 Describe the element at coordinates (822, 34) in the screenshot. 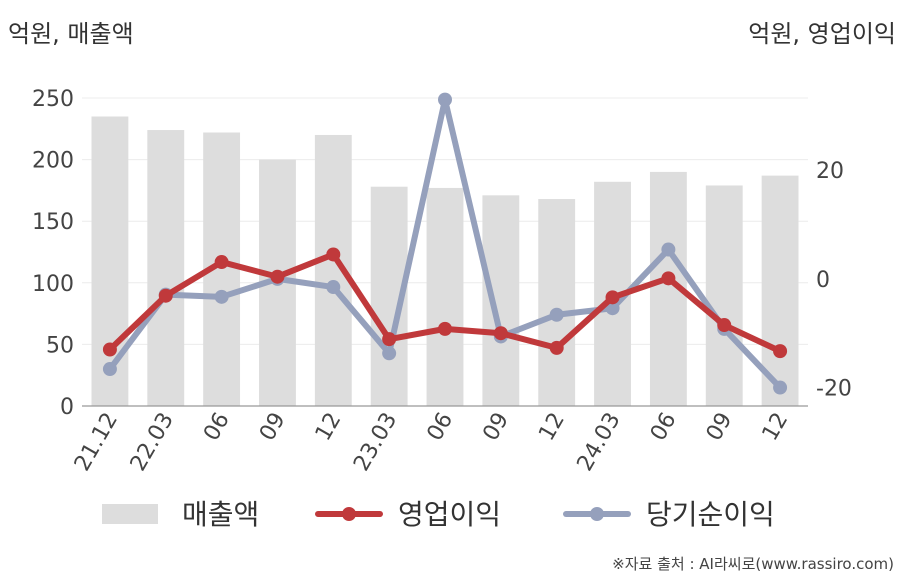

I see `right-axis-unit: 억원, 영업이익` at that location.